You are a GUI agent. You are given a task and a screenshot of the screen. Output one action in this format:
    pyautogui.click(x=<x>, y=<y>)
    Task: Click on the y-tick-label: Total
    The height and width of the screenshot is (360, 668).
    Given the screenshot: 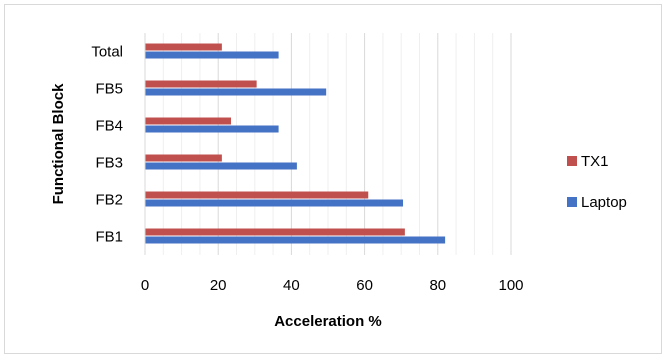 What is the action you would take?
    pyautogui.click(x=107, y=52)
    